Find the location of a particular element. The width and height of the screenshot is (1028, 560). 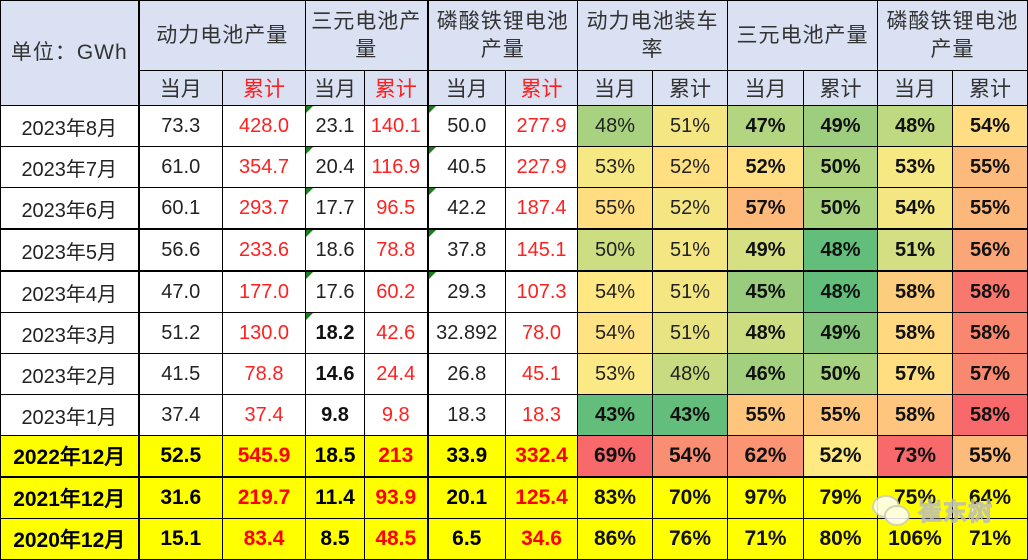

group-header: 动力电池产量 is located at coordinates (221, 35).